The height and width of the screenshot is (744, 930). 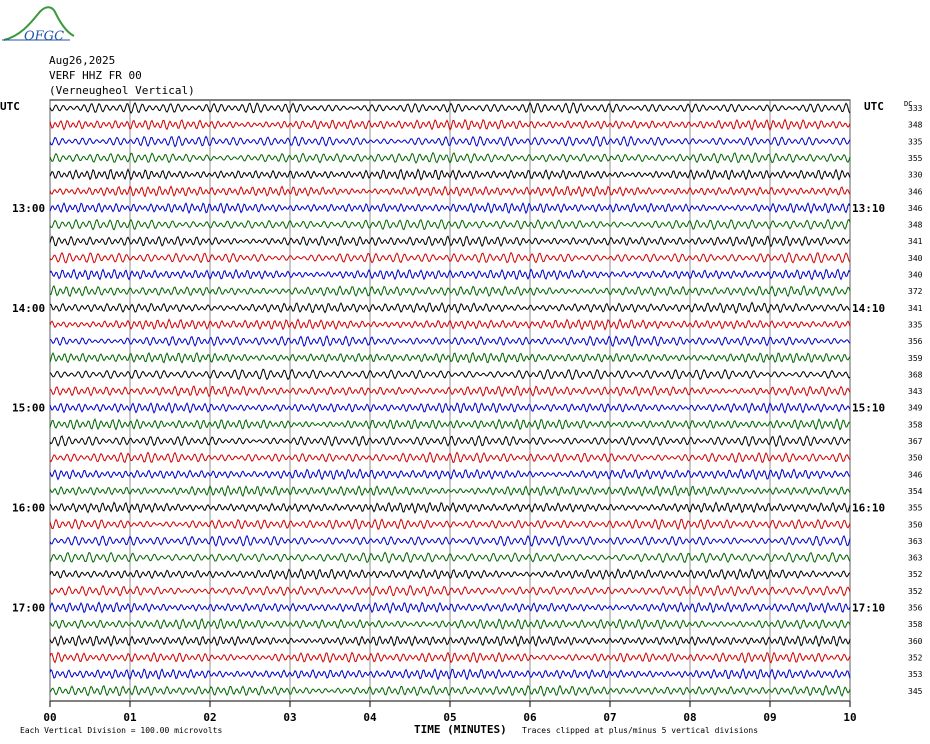 I want to click on dc-offset-label: 368, so click(x=915, y=374).